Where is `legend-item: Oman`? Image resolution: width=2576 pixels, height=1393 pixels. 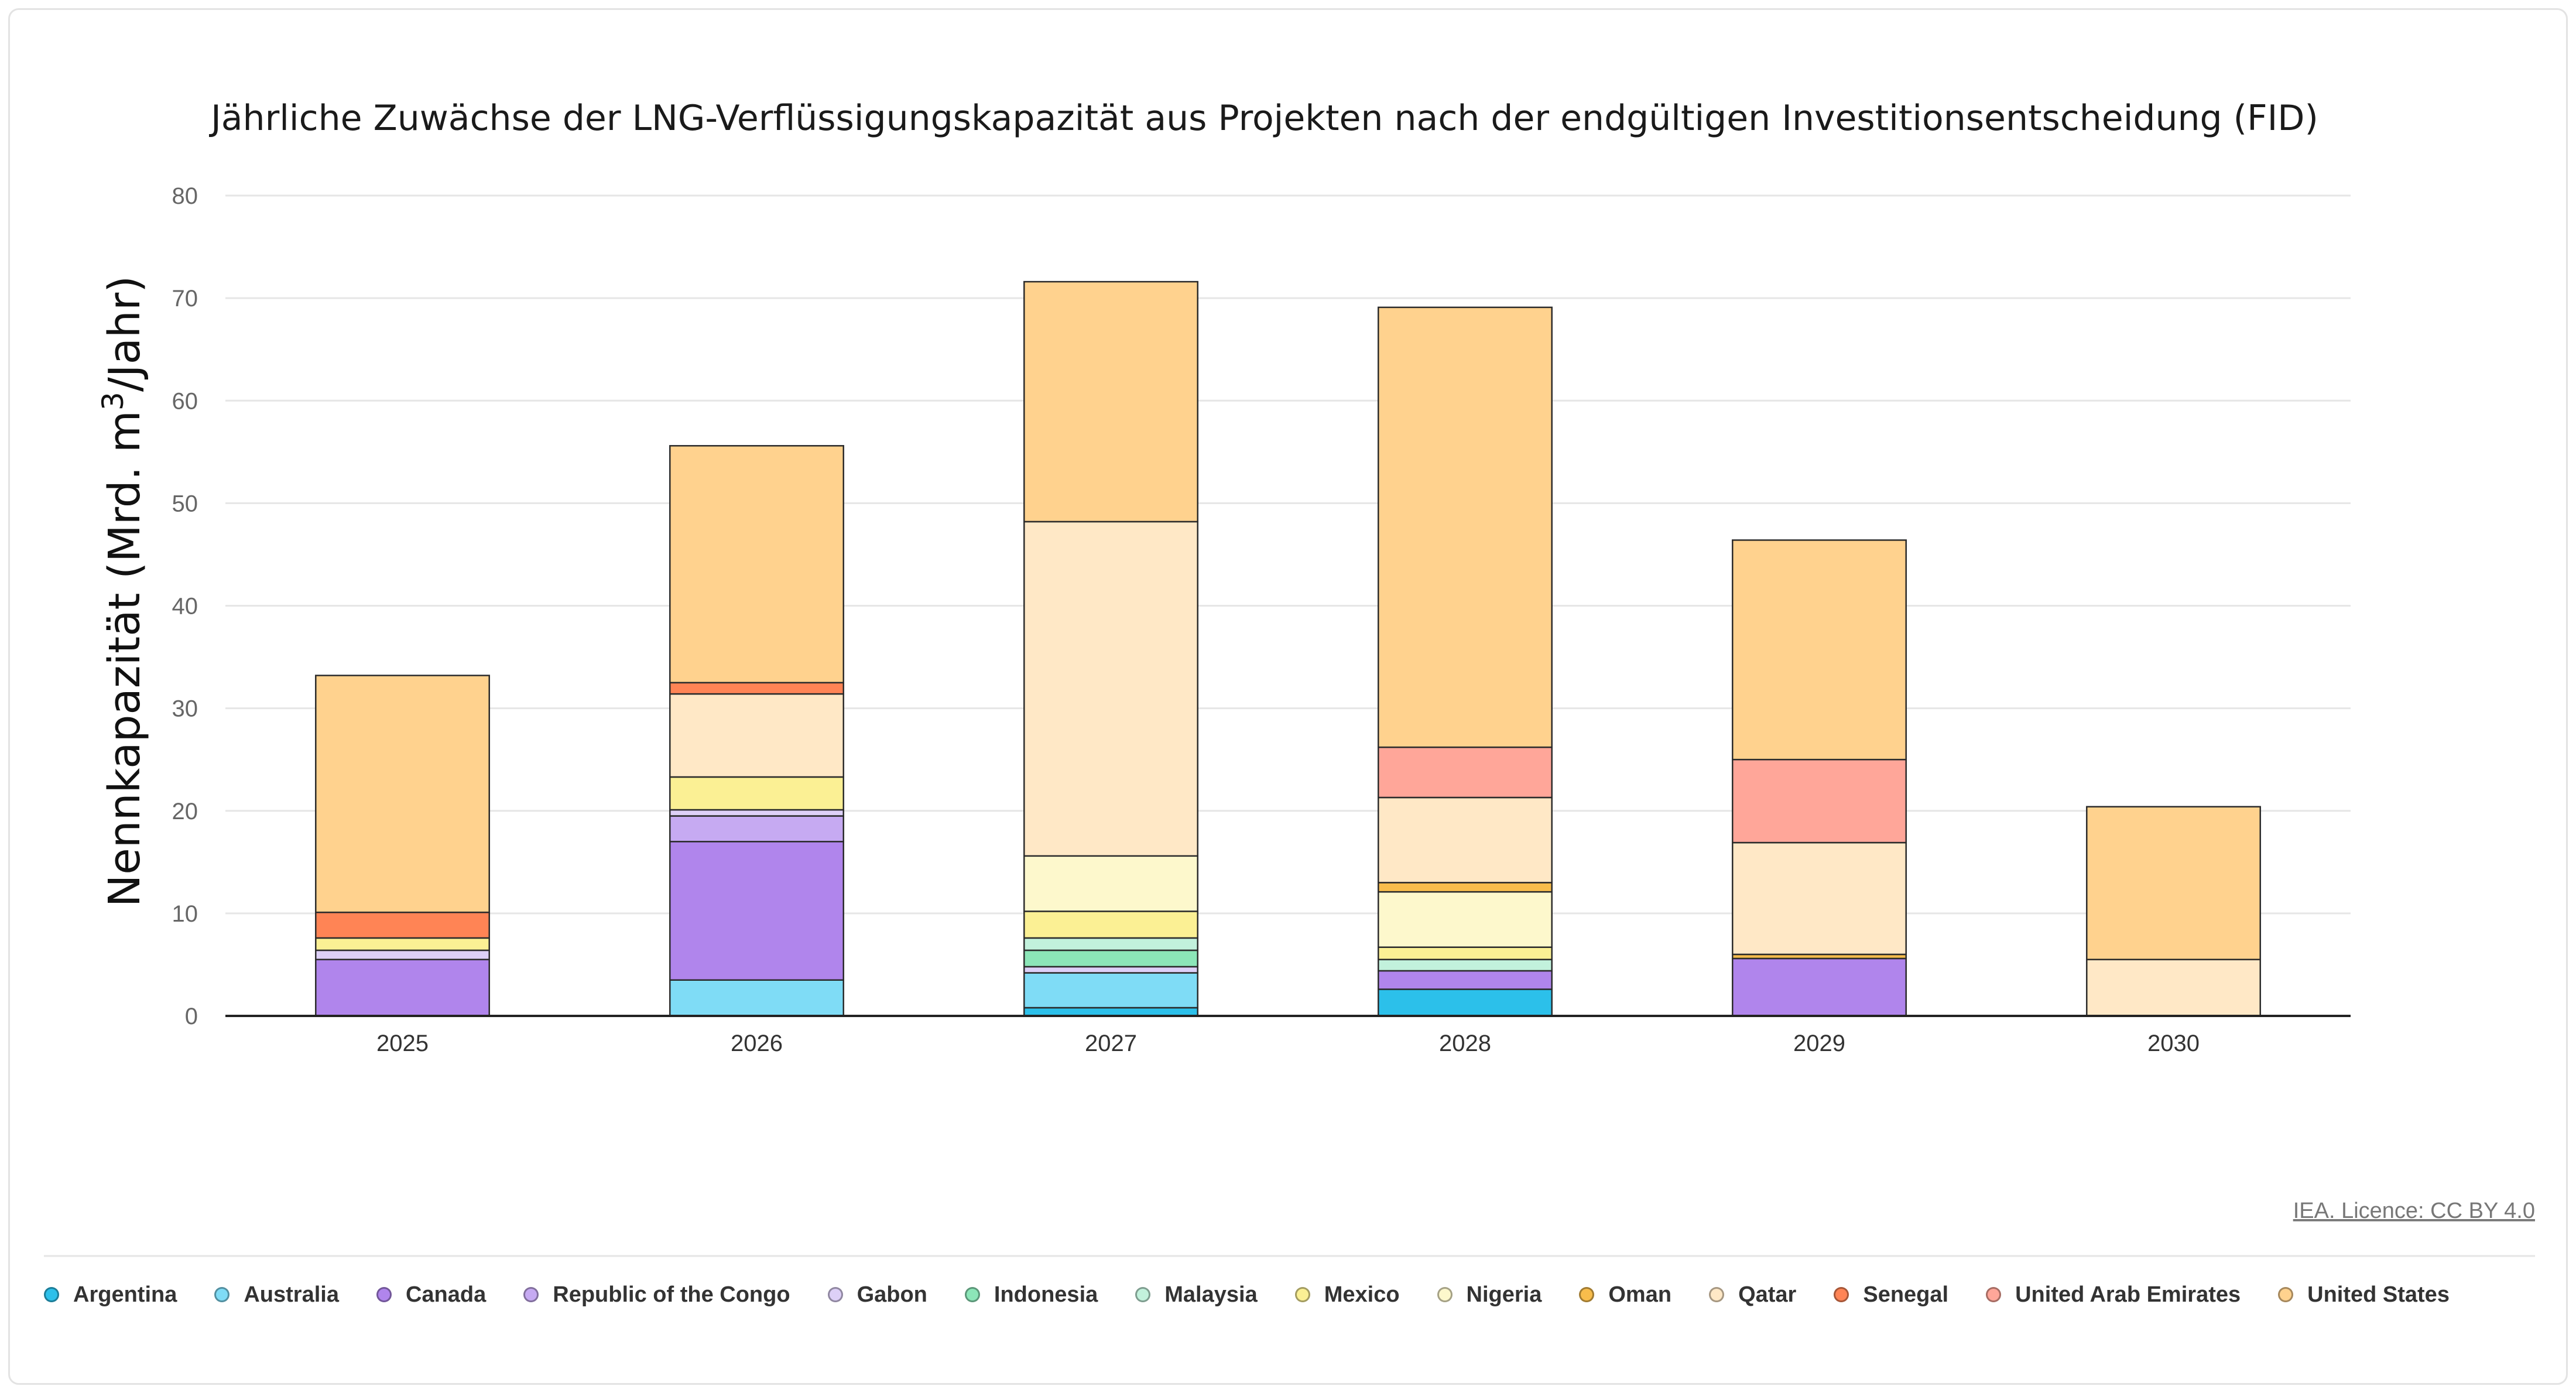 legend-item: Oman is located at coordinates (1625, 1294).